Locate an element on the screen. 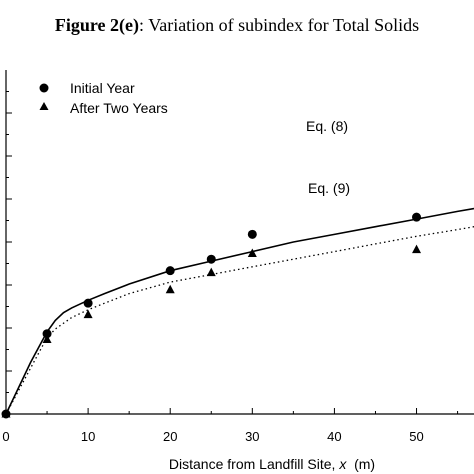  x-axis-label: Distance from Landfill Site, x (m) is located at coordinates (272, 464).